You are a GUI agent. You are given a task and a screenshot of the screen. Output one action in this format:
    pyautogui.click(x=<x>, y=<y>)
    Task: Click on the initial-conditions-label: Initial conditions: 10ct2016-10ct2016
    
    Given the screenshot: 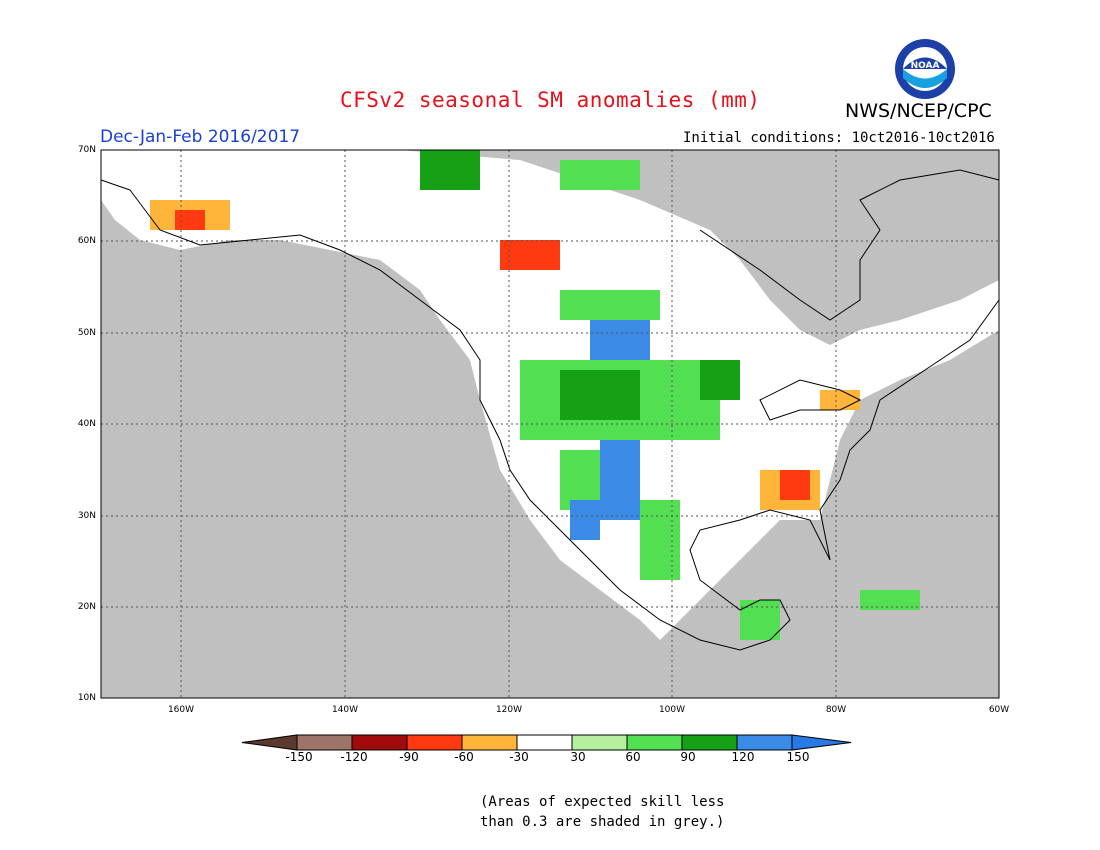 What is the action you would take?
    pyautogui.click(x=839, y=138)
    